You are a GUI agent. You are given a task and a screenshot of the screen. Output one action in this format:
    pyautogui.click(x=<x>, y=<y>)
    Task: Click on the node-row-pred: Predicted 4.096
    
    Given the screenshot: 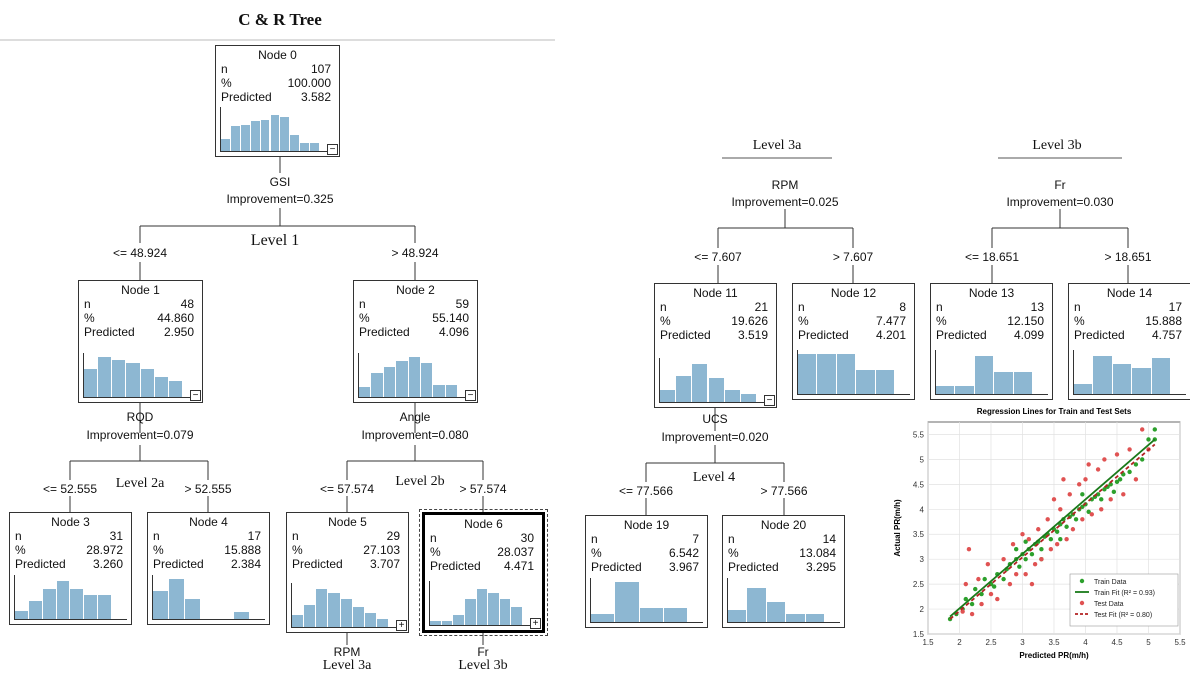 What is the action you would take?
    pyautogui.click(x=415, y=332)
    